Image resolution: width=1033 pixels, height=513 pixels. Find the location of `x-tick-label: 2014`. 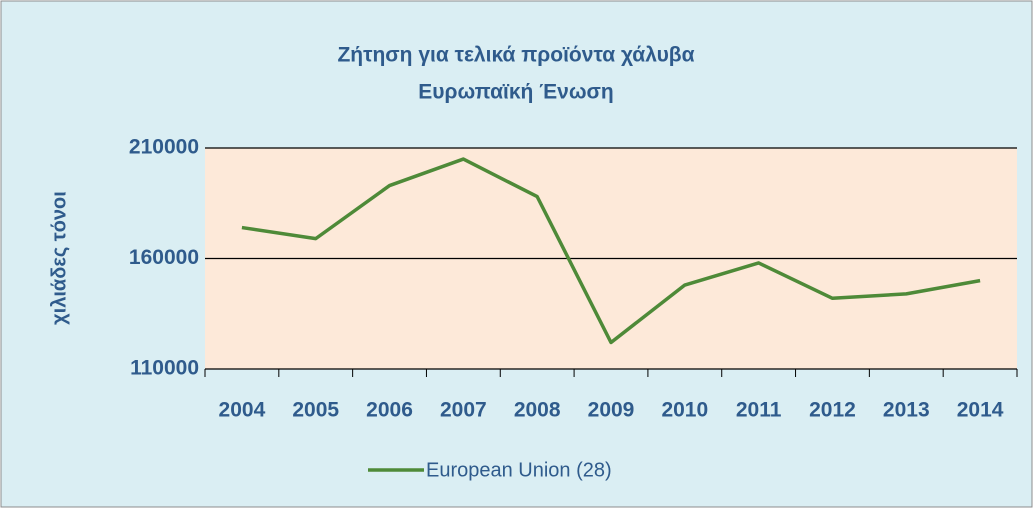

x-tick-label: 2014 is located at coordinates (980, 410).